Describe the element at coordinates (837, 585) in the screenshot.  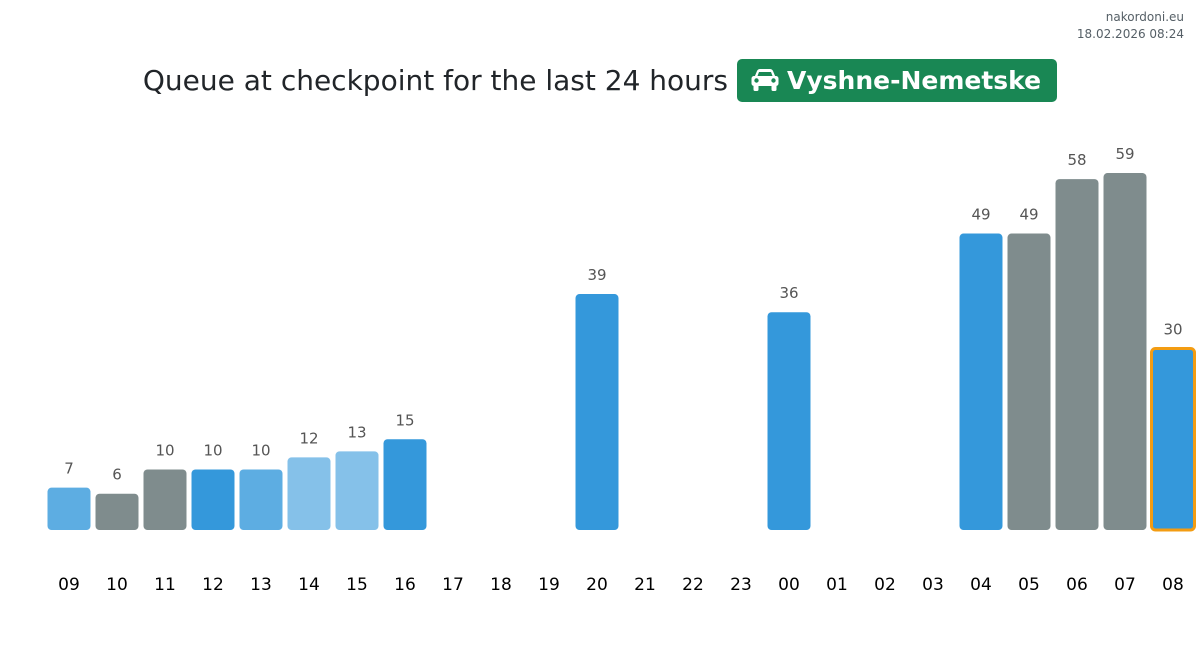
I see `hour-label-01: 01` at that location.